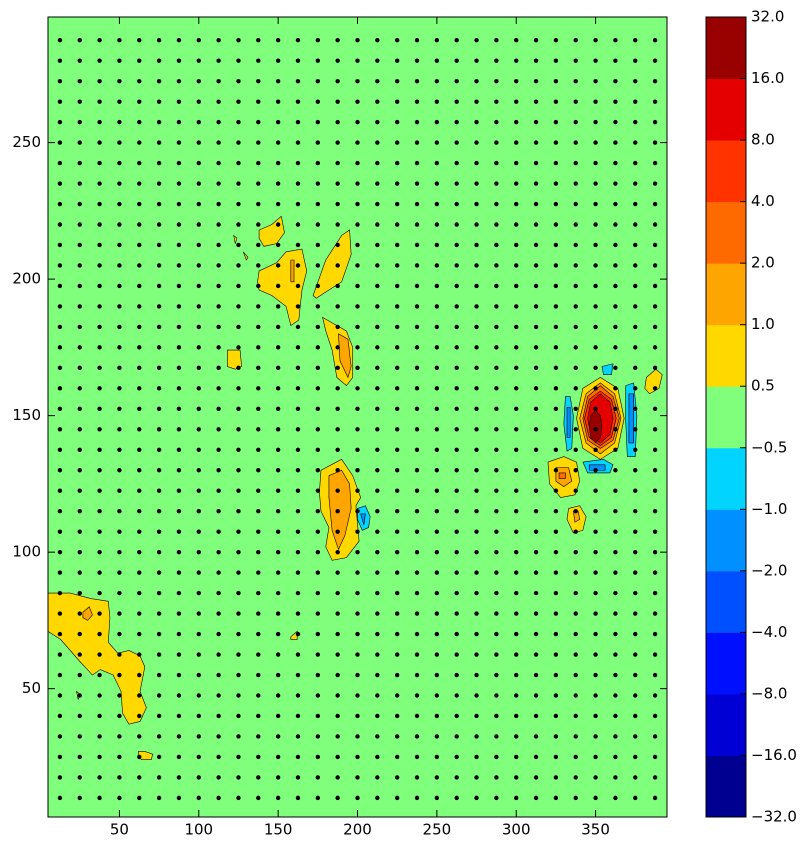 This screenshot has height=848, width=812. I want to click on x-tick-label: 100, so click(198, 830).